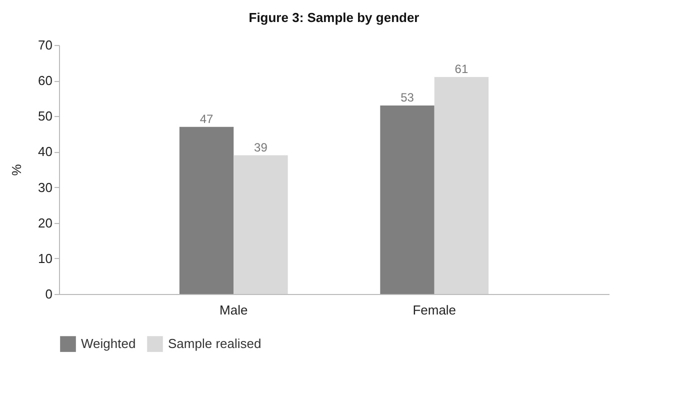 This screenshot has height=415, width=681. Describe the element at coordinates (234, 310) in the screenshot. I see `x-tick-label: Male` at that location.